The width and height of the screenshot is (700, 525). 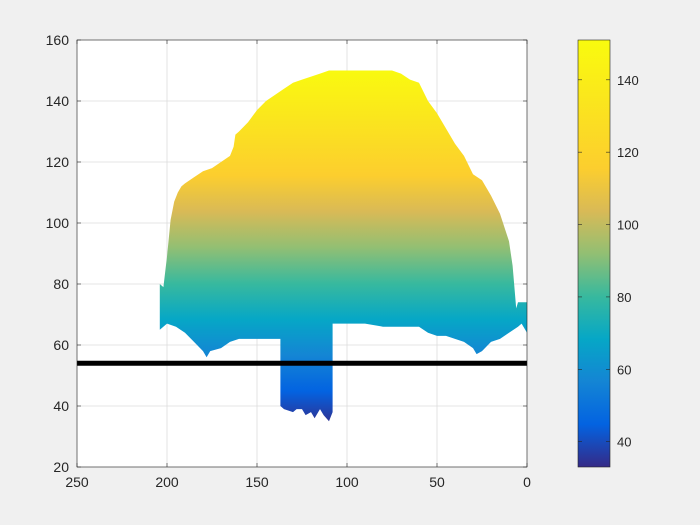 I want to click on colorbar-tick-label: 40, so click(x=624, y=442).